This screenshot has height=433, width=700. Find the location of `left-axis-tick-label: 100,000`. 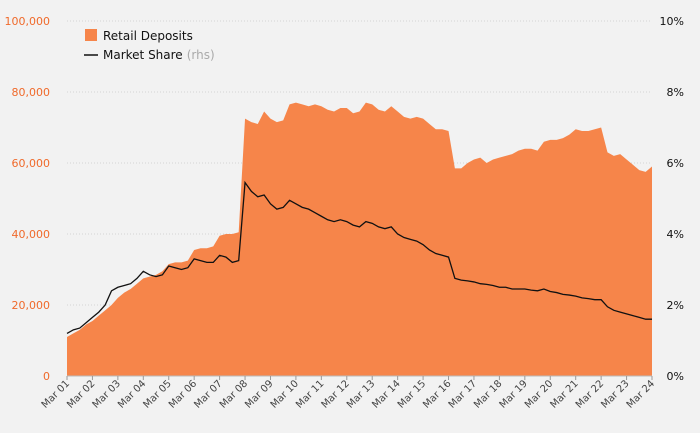

left-axis-tick-label: 100,000 is located at coordinates (28, 21).